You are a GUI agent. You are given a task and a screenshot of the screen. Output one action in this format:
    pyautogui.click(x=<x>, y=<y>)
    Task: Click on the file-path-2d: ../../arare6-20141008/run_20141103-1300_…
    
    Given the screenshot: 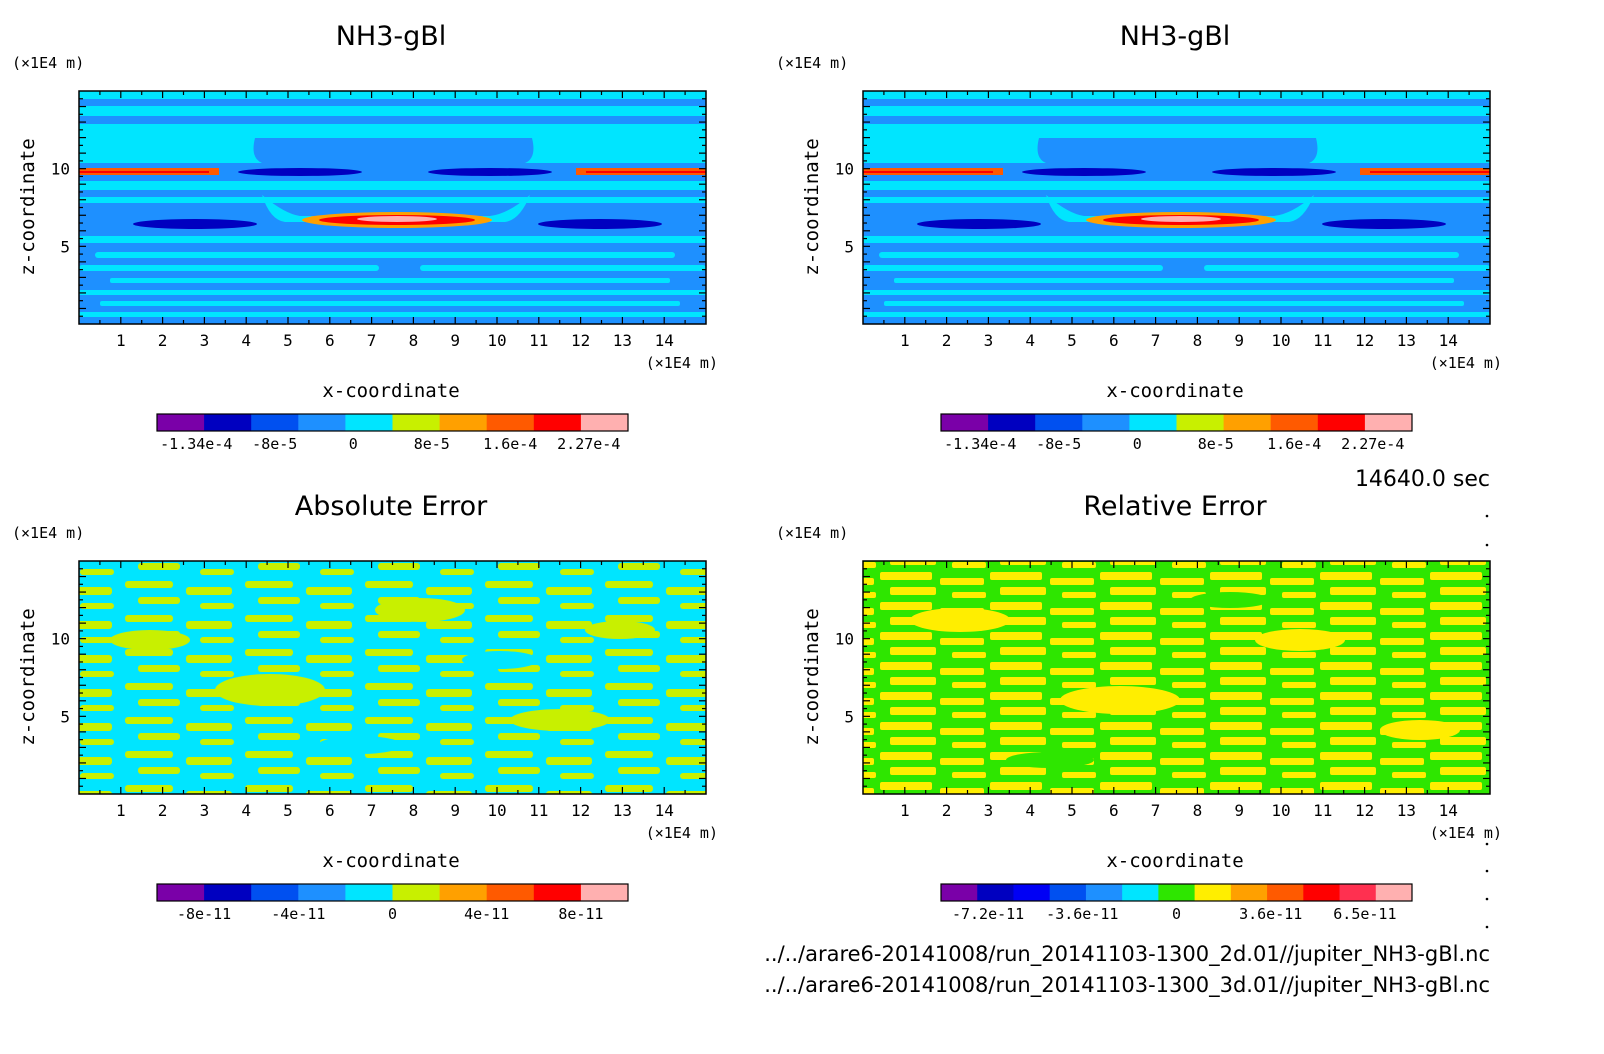 What is the action you would take?
    pyautogui.click(x=1127, y=954)
    